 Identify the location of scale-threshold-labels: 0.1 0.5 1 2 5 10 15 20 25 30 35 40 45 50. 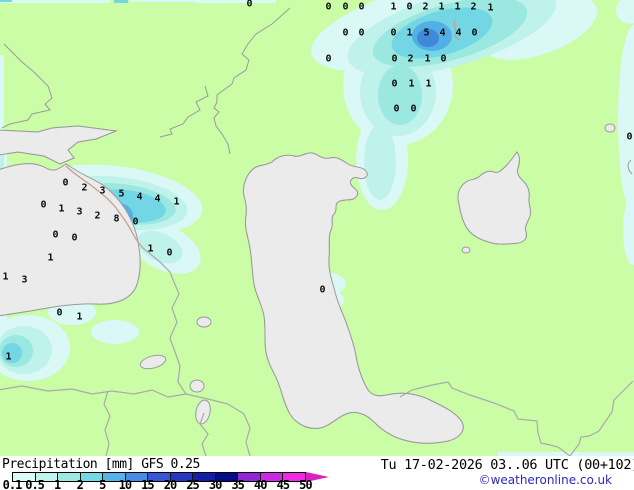
(170, 484).